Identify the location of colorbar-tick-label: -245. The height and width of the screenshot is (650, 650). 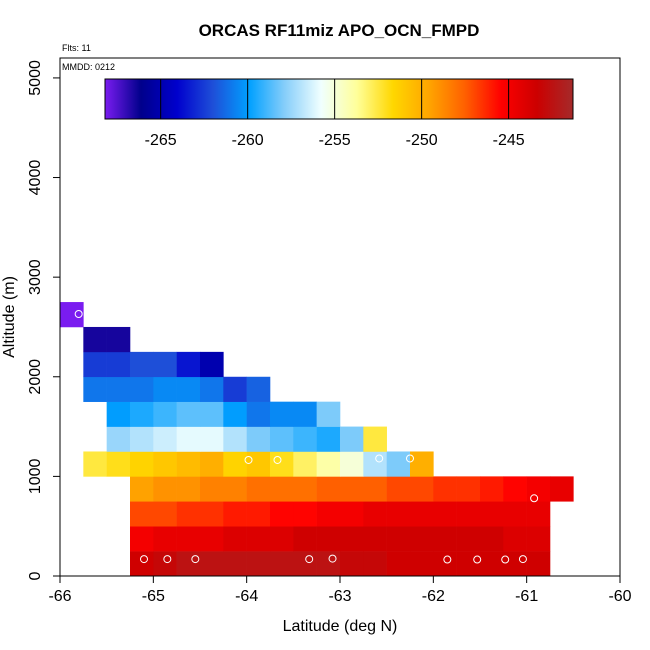
(509, 140).